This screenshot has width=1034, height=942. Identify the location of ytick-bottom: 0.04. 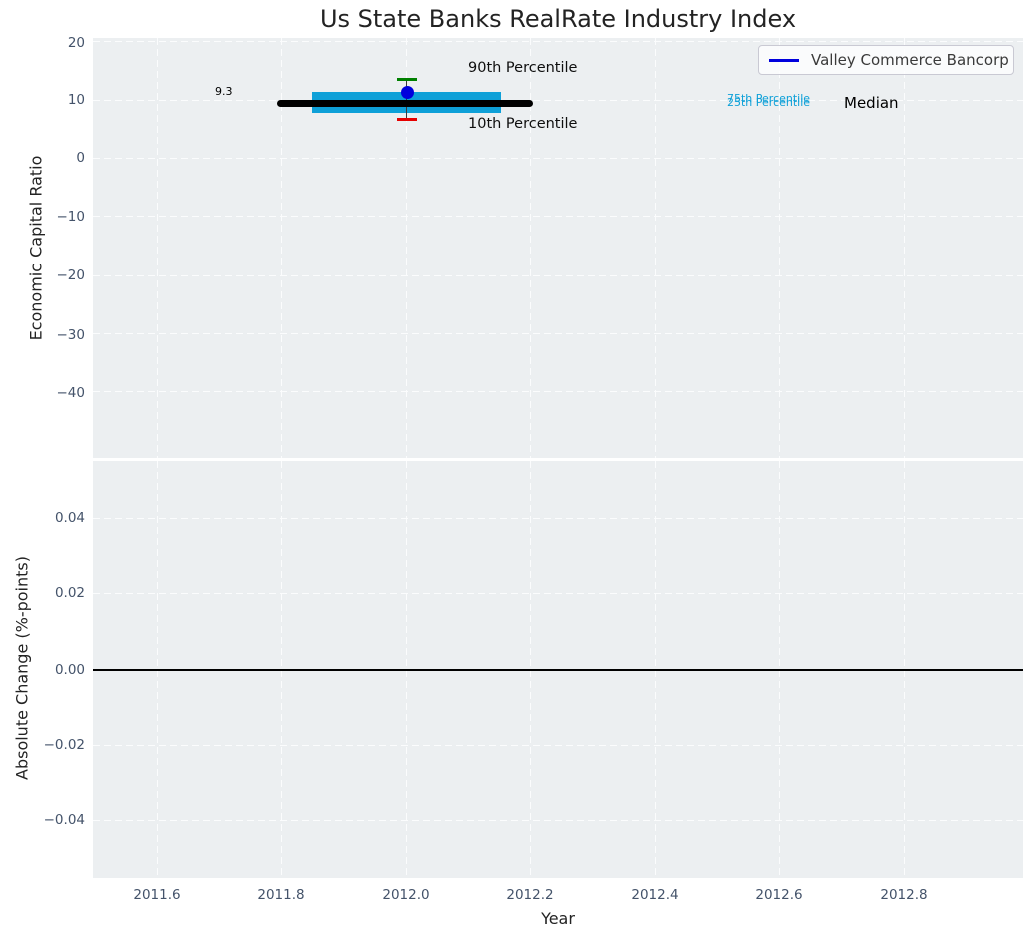
(69, 518).